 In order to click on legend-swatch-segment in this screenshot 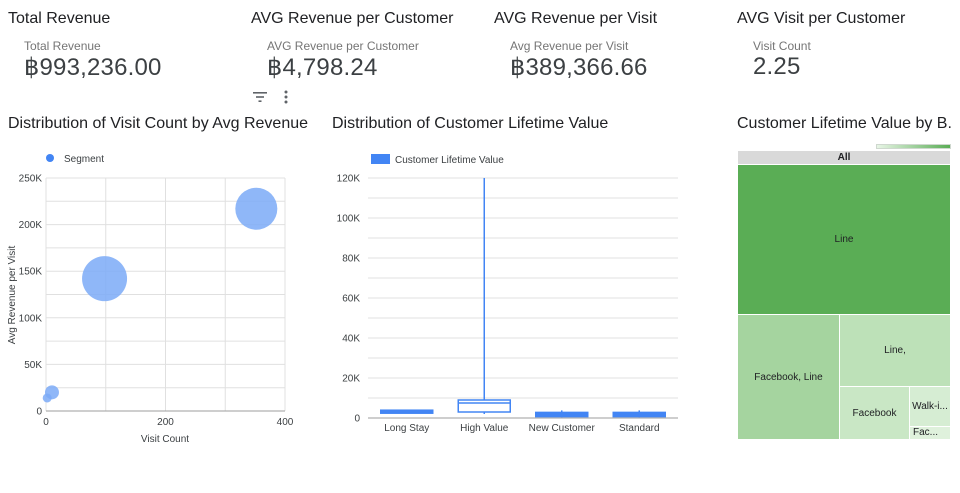, I will do `click(50, 158)`.